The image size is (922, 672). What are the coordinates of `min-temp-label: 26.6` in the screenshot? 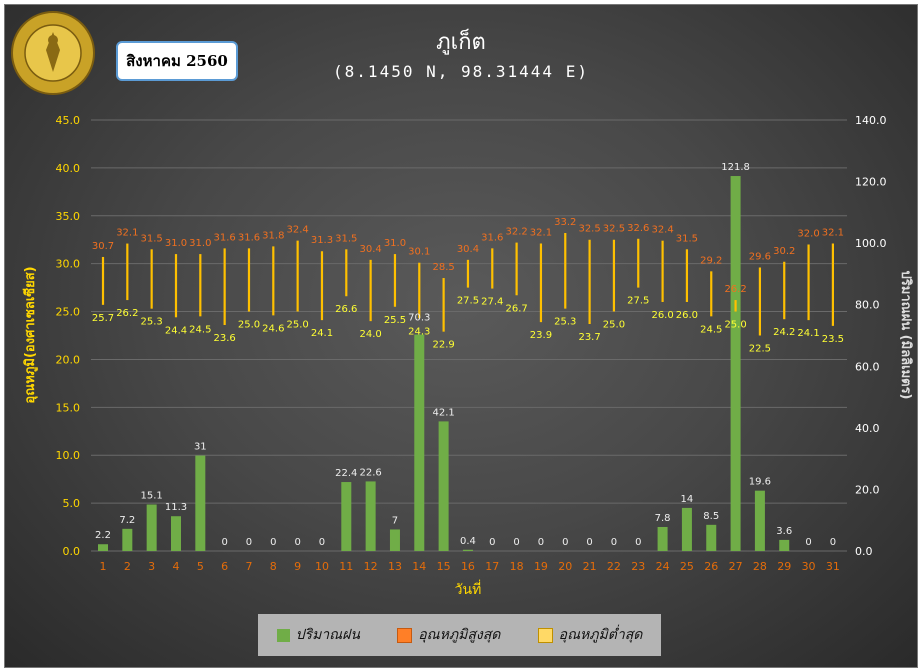 It's located at (346, 309).